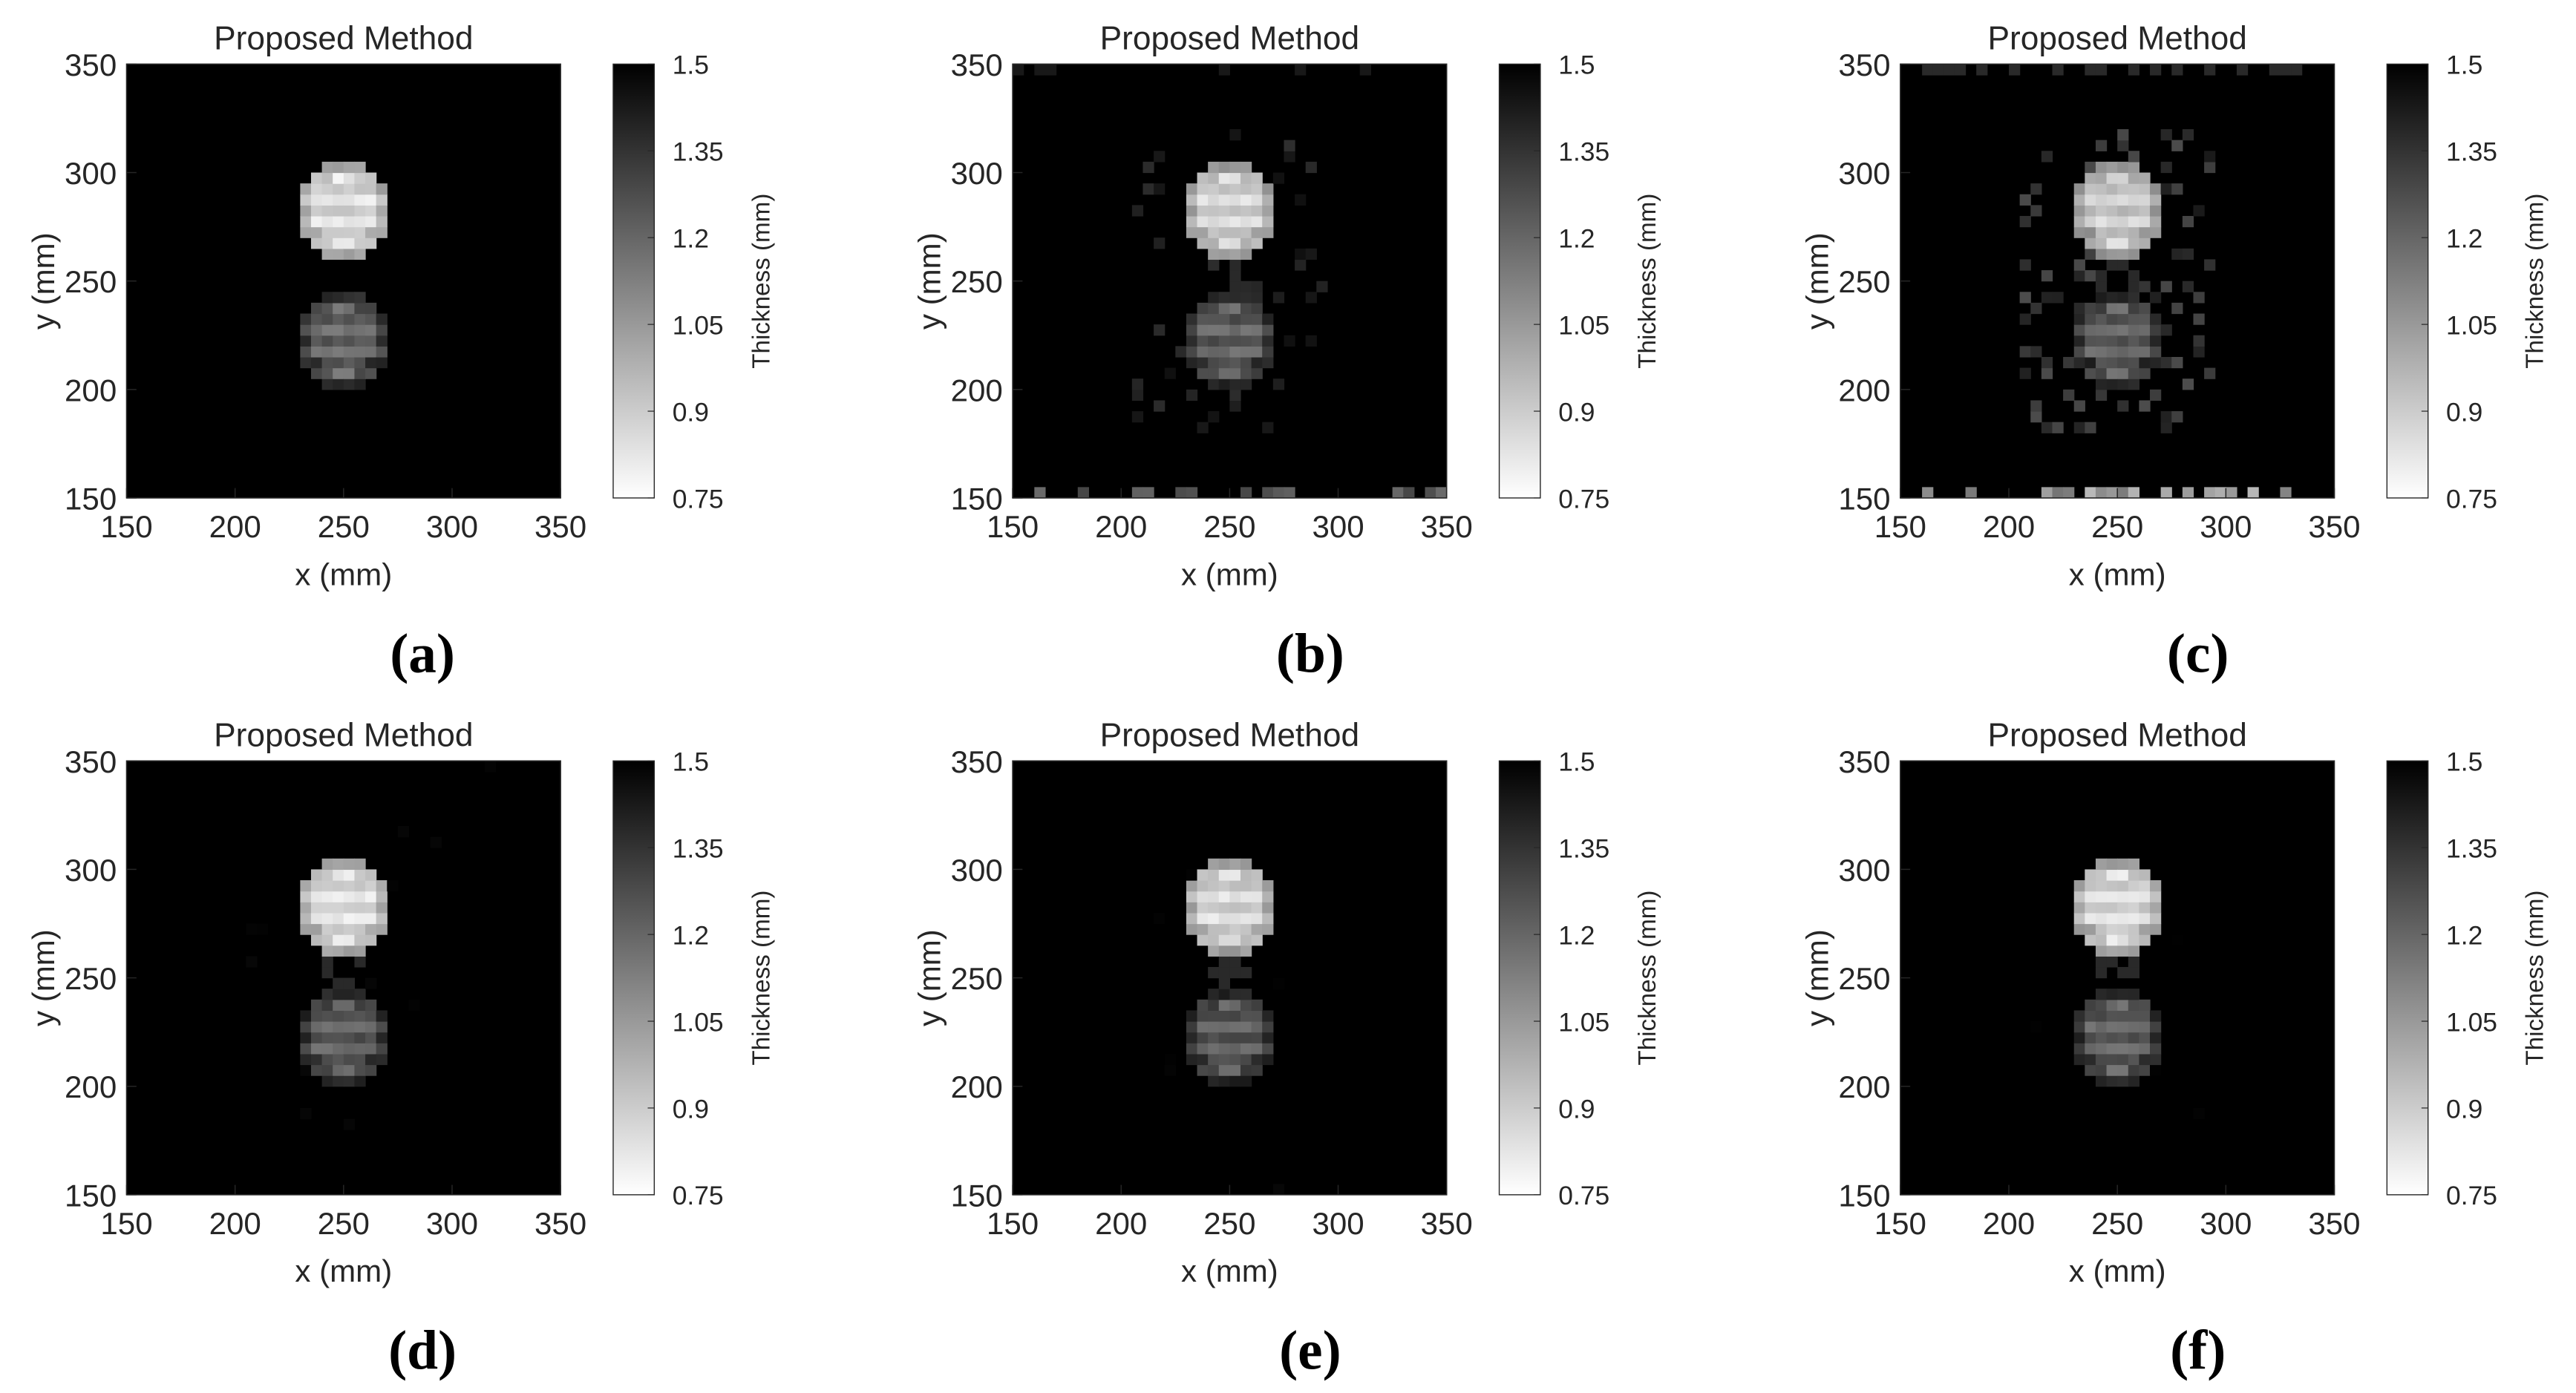 Image resolution: width=2576 pixels, height=1393 pixels. Describe the element at coordinates (91, 173) in the screenshot. I see `y-tick-label: 300` at that location.